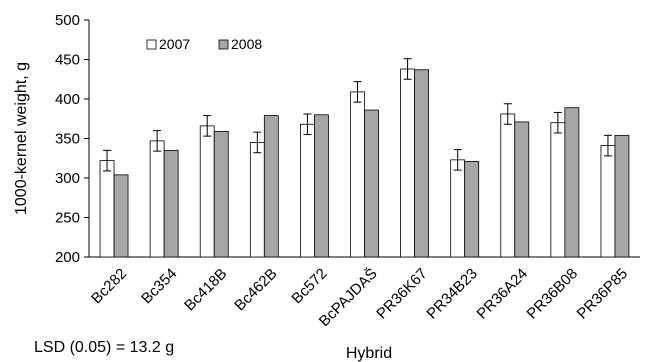  I want to click on bar-2007-Bc418B, so click(207, 191).